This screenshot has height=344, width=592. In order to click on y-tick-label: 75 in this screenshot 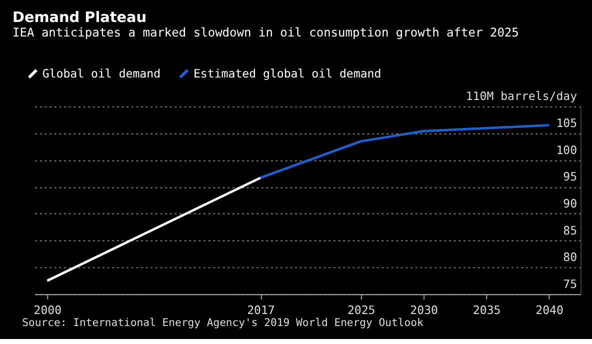, I will do `click(570, 283)`.